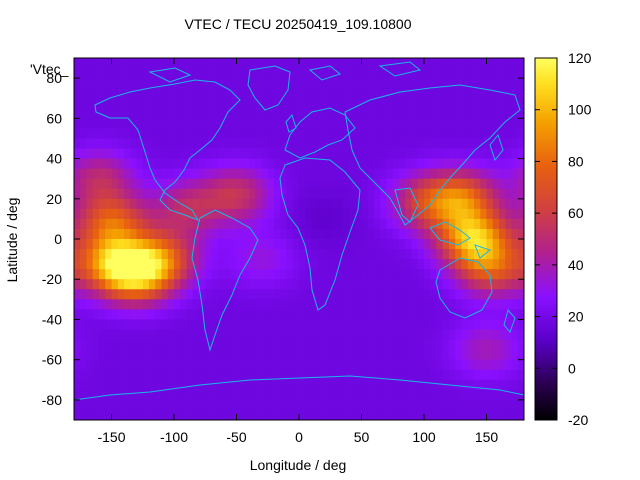 This screenshot has height=480, width=640. What do you see at coordinates (54, 78) in the screenshot?
I see `y-tick-label: 80` at bounding box center [54, 78].